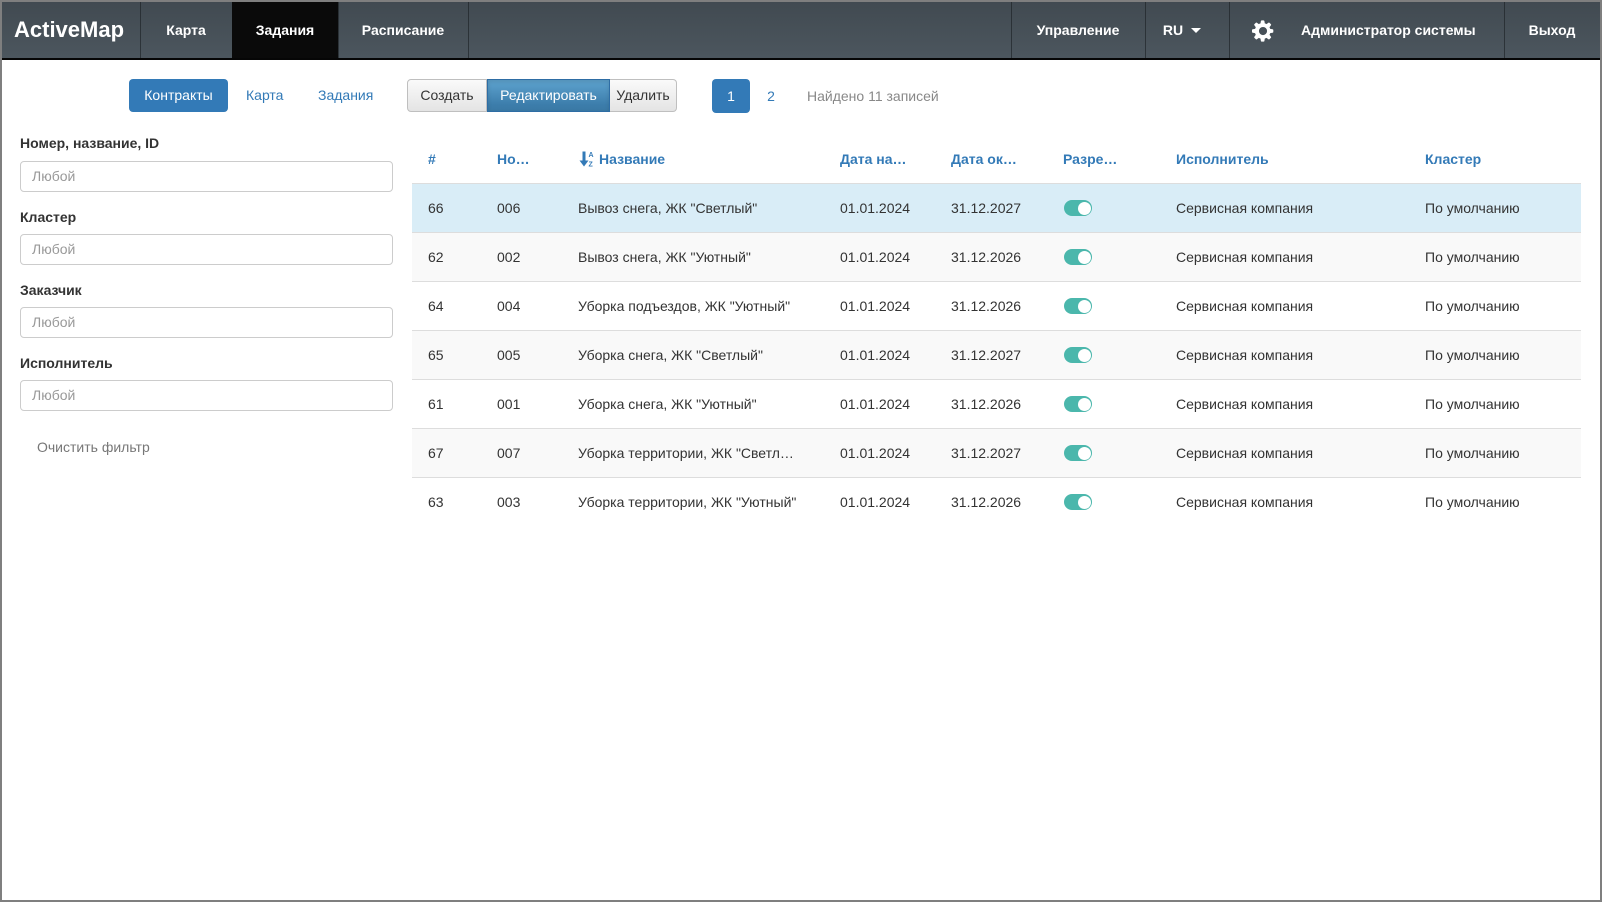  Describe the element at coordinates (591, 154) in the screenshot. I see `svg-text: A` at that location.